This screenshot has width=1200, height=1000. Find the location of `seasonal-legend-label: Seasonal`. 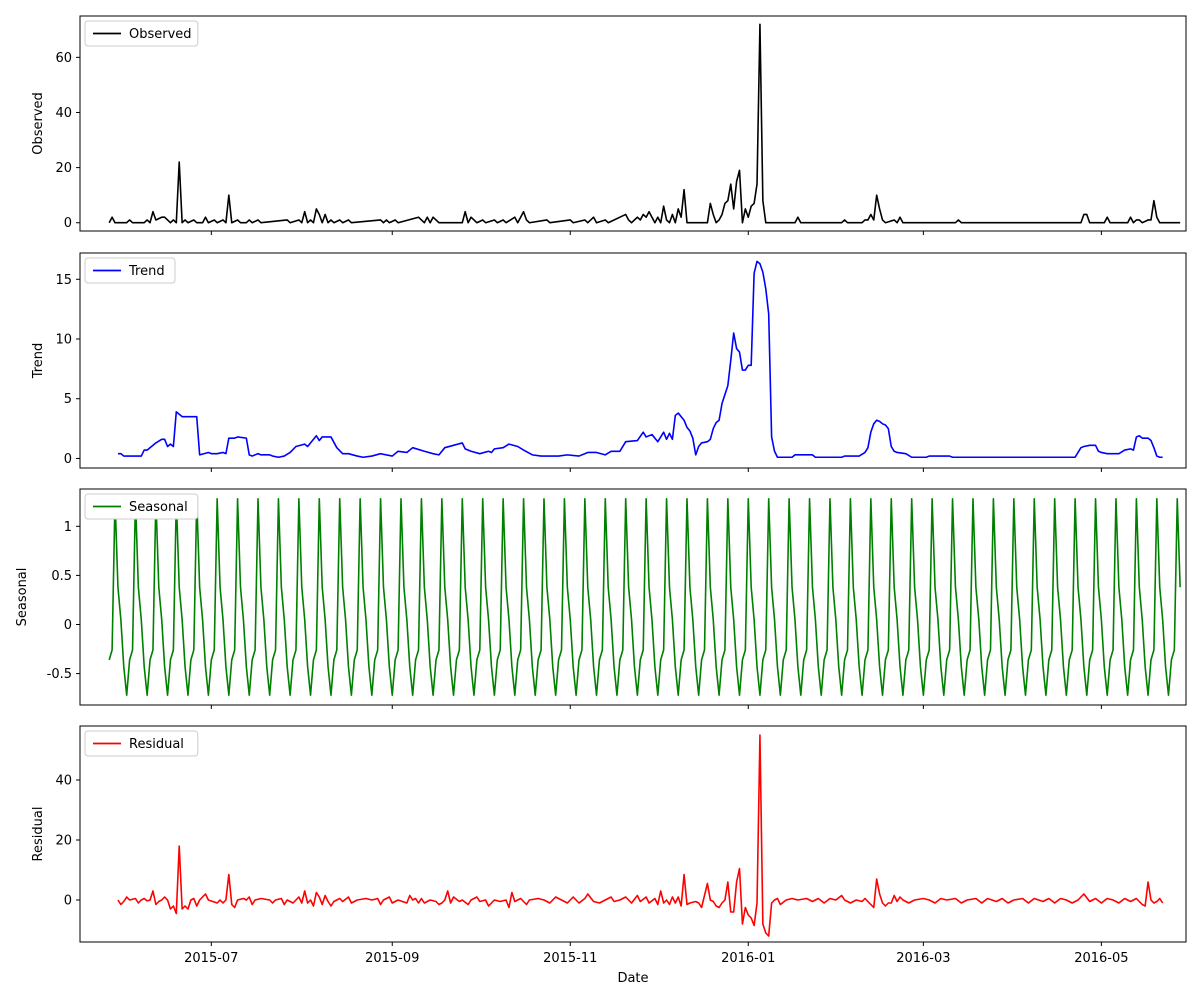

seasonal-legend-label: Seasonal is located at coordinates (158, 507).